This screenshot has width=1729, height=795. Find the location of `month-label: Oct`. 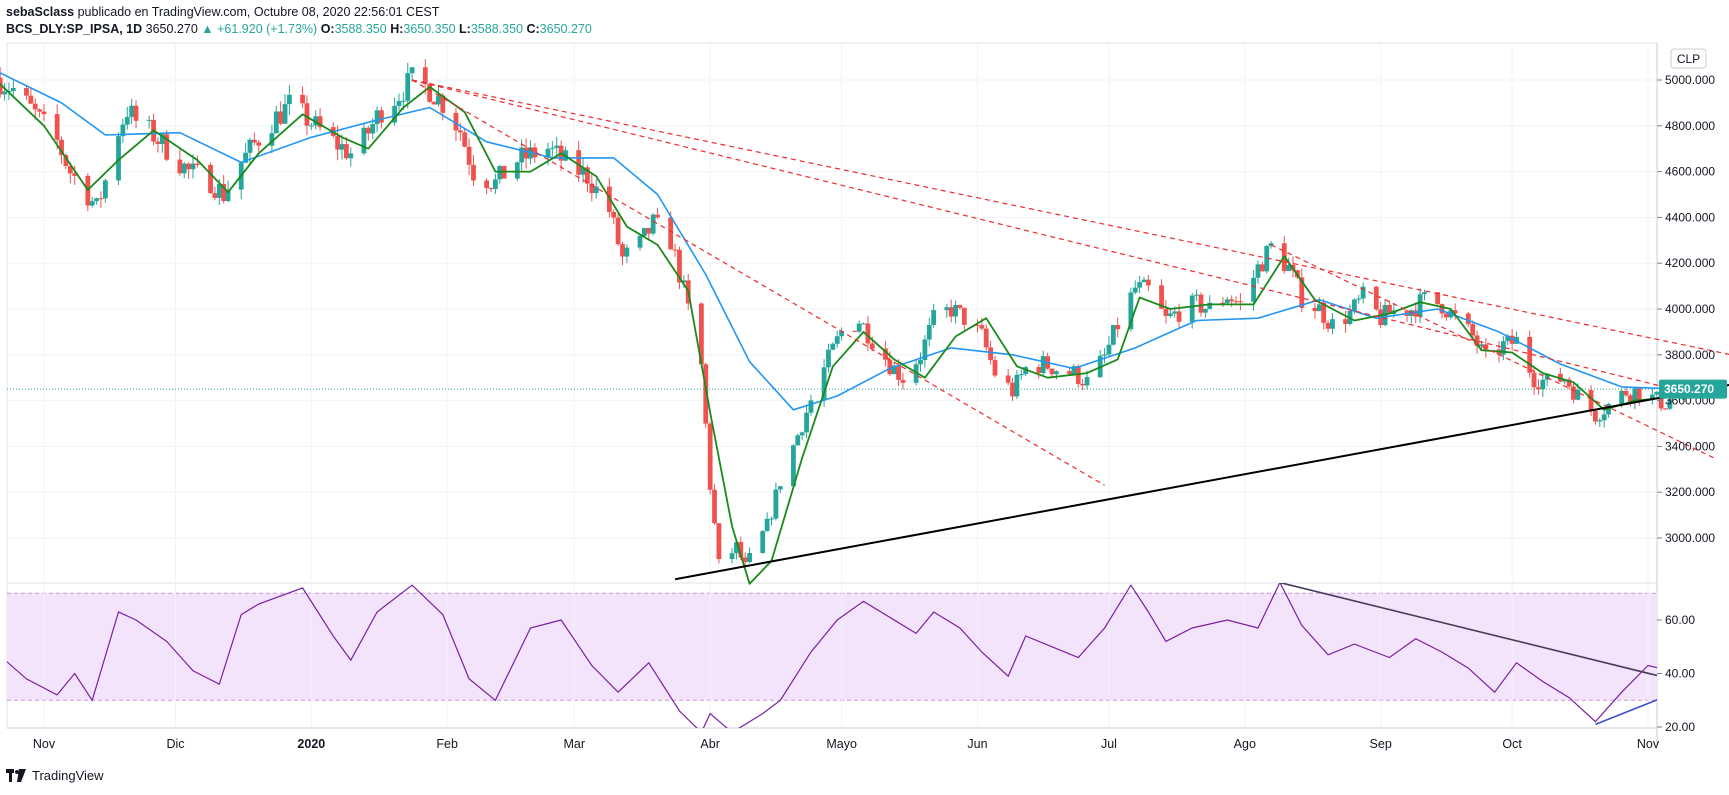

month-label: Oct is located at coordinates (1512, 744).